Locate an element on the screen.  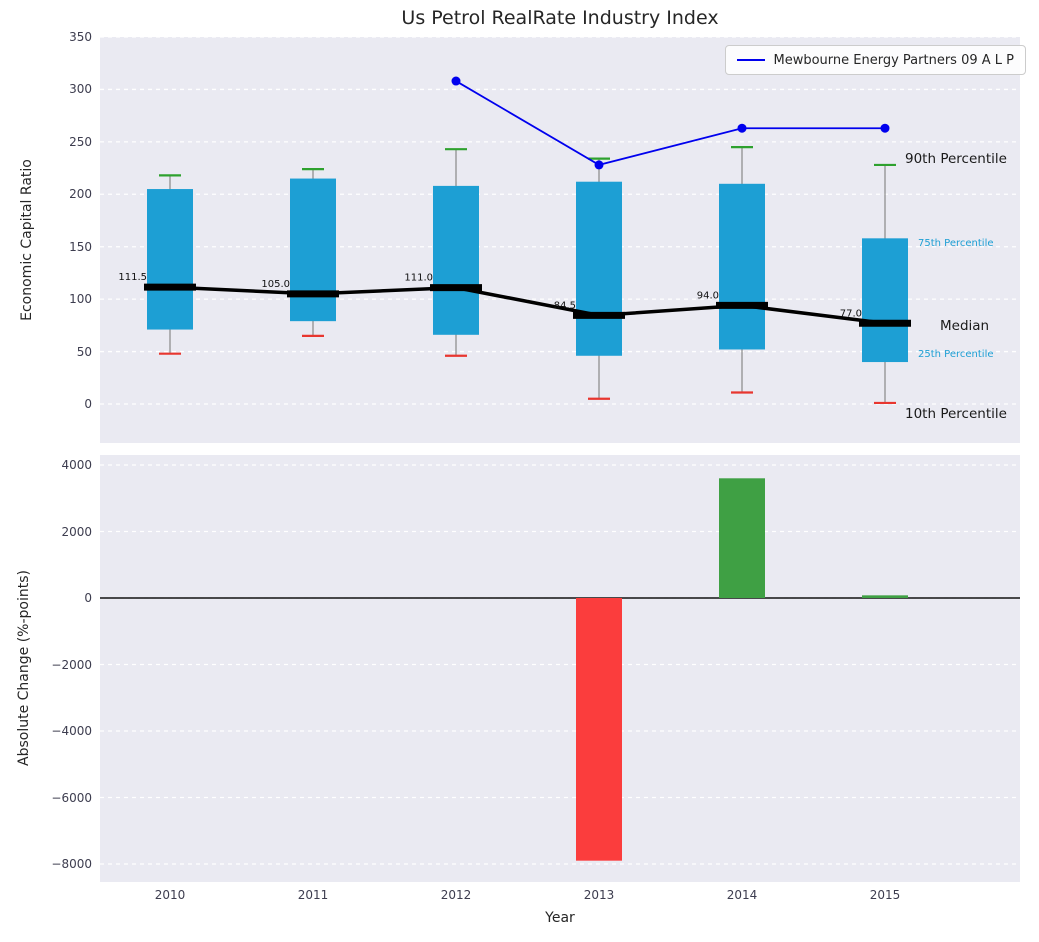
y-tick-label: 100 is located at coordinates (80, 299).